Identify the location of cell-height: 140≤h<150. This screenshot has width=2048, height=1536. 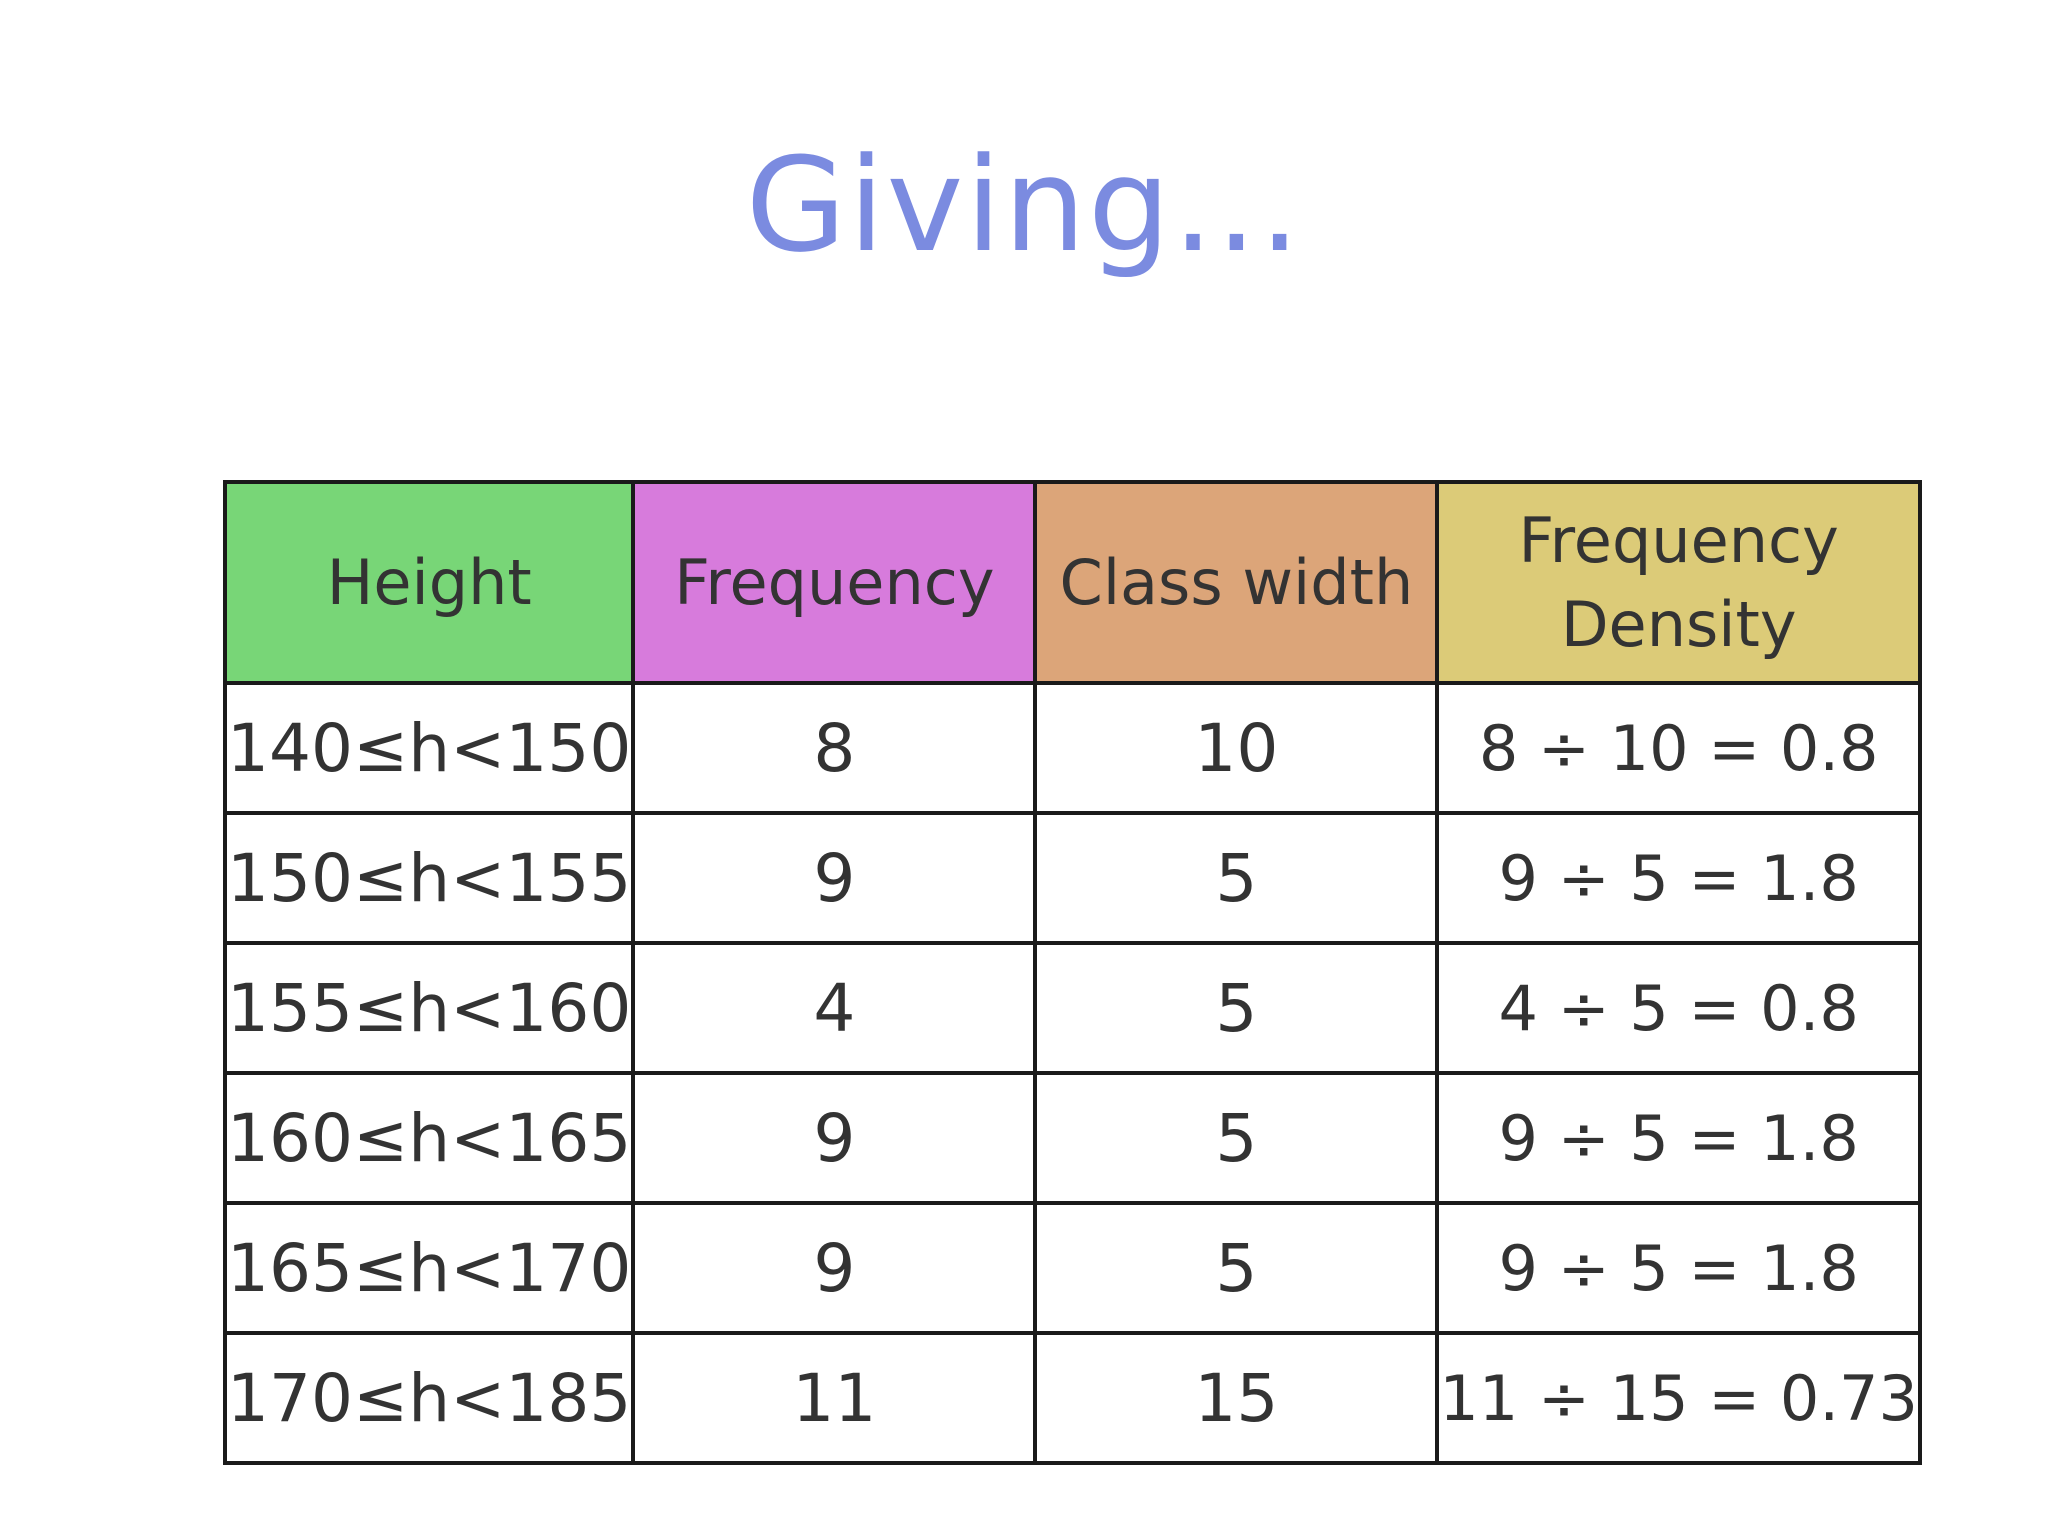
(429, 748).